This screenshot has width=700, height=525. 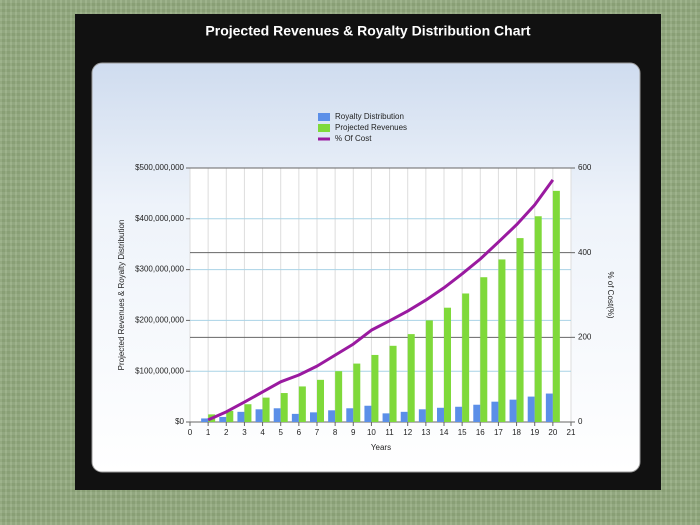 I want to click on x-tick-label: 19, so click(x=534, y=432).